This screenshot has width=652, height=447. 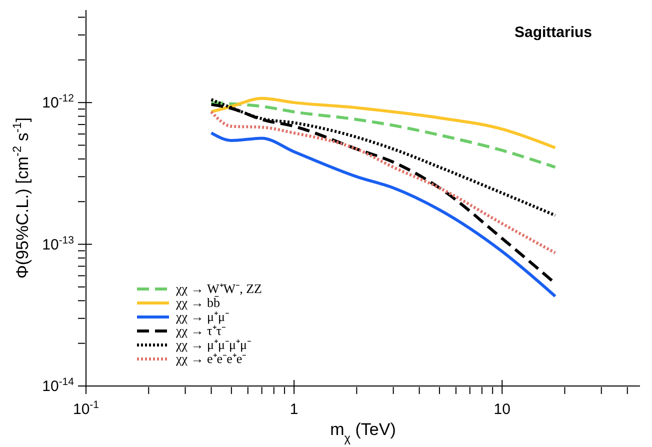 What do you see at coordinates (58, 385) in the screenshot?
I see `y-tick-label: 10$^{-14}$` at bounding box center [58, 385].